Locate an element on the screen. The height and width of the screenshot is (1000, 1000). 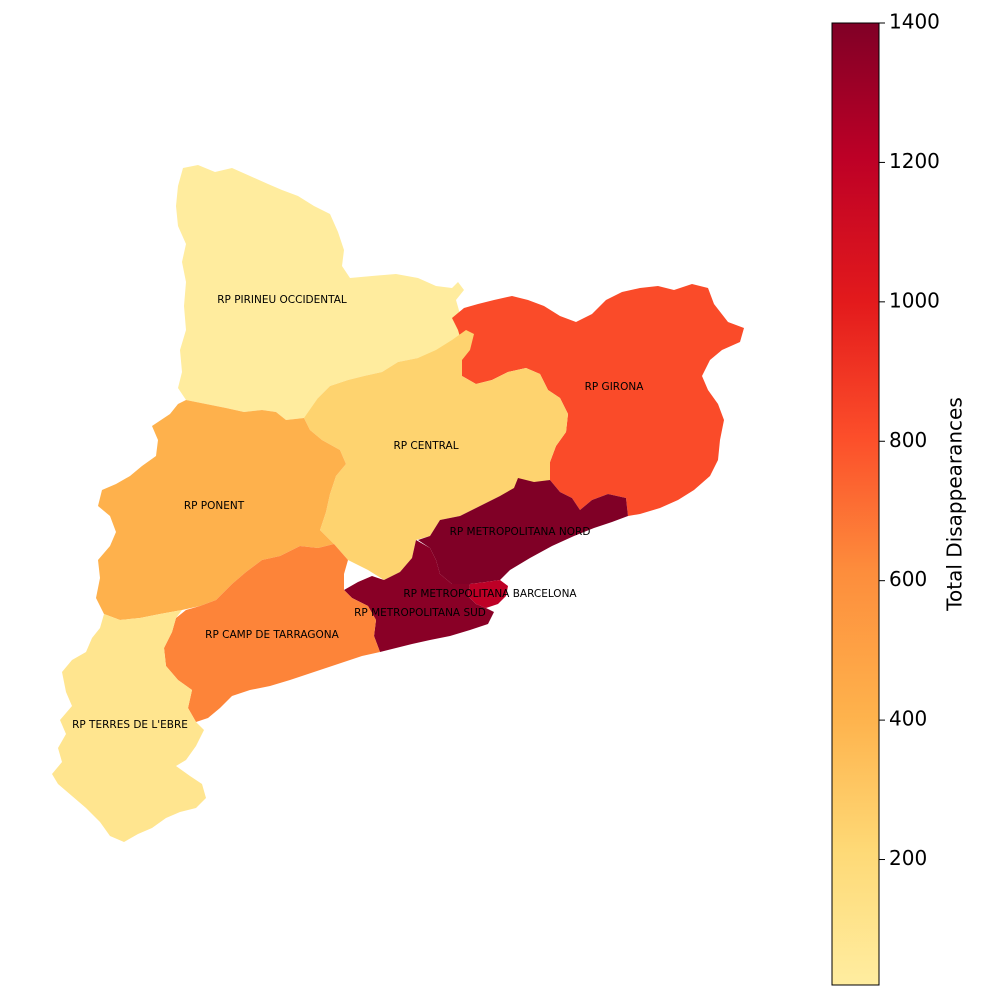
label-metropolitana-sud: RP METROPOLITANA SUD is located at coordinates (420, 613).